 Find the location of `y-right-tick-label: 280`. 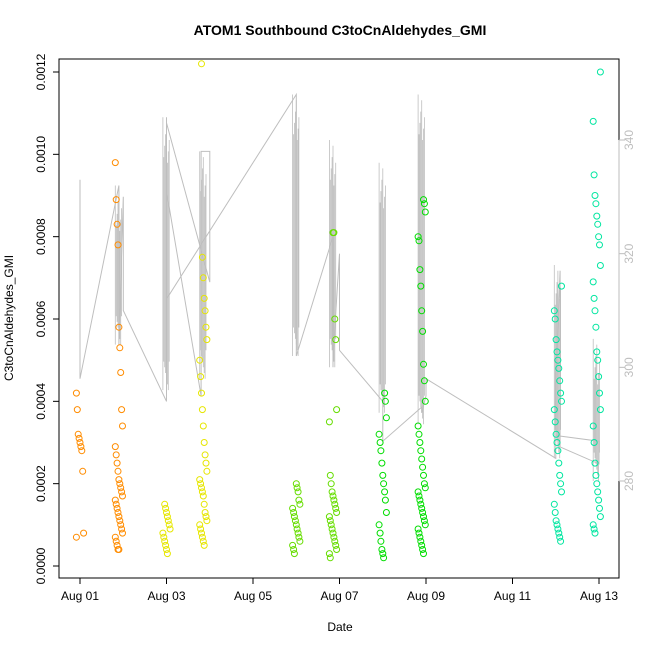

y-right-tick-label: 280 is located at coordinates (629, 481).